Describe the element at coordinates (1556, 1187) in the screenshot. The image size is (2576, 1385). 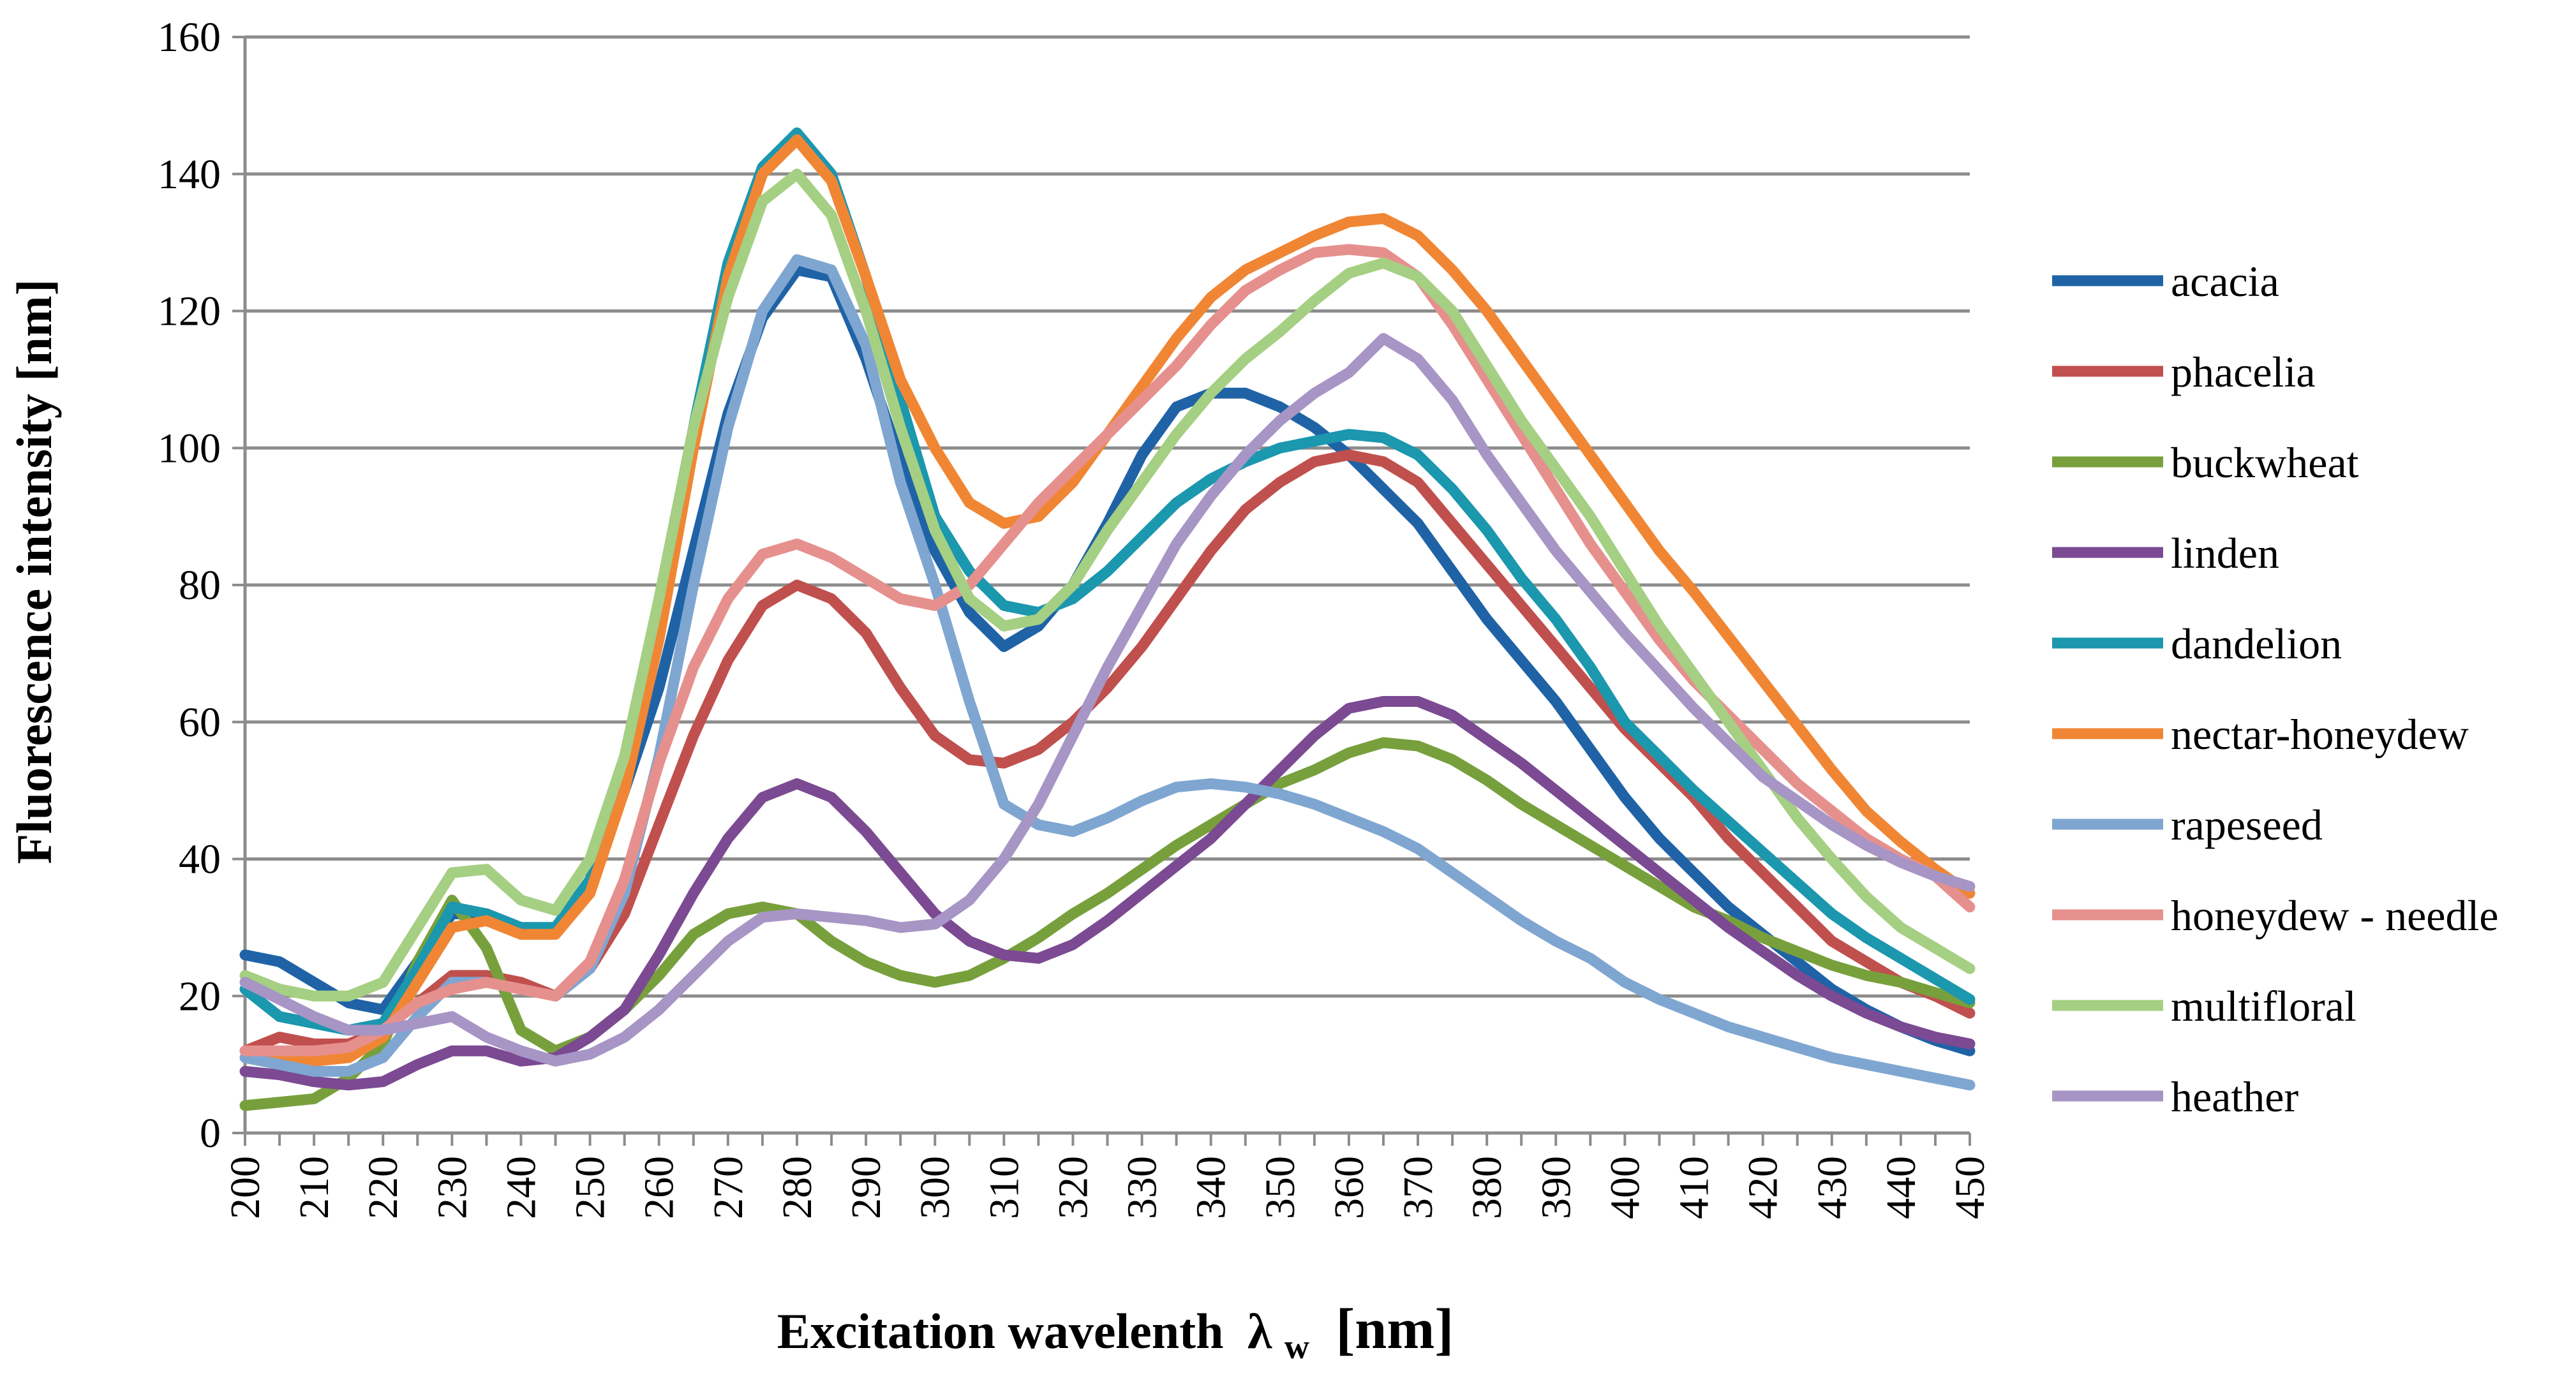
I see `x-tick-label: 390` at that location.